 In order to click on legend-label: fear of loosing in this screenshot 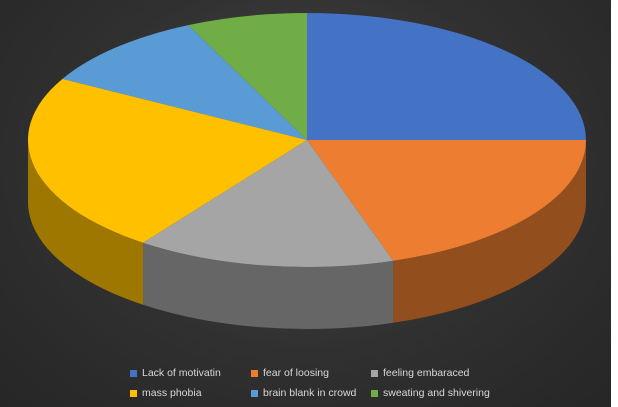, I will do `click(296, 373)`.